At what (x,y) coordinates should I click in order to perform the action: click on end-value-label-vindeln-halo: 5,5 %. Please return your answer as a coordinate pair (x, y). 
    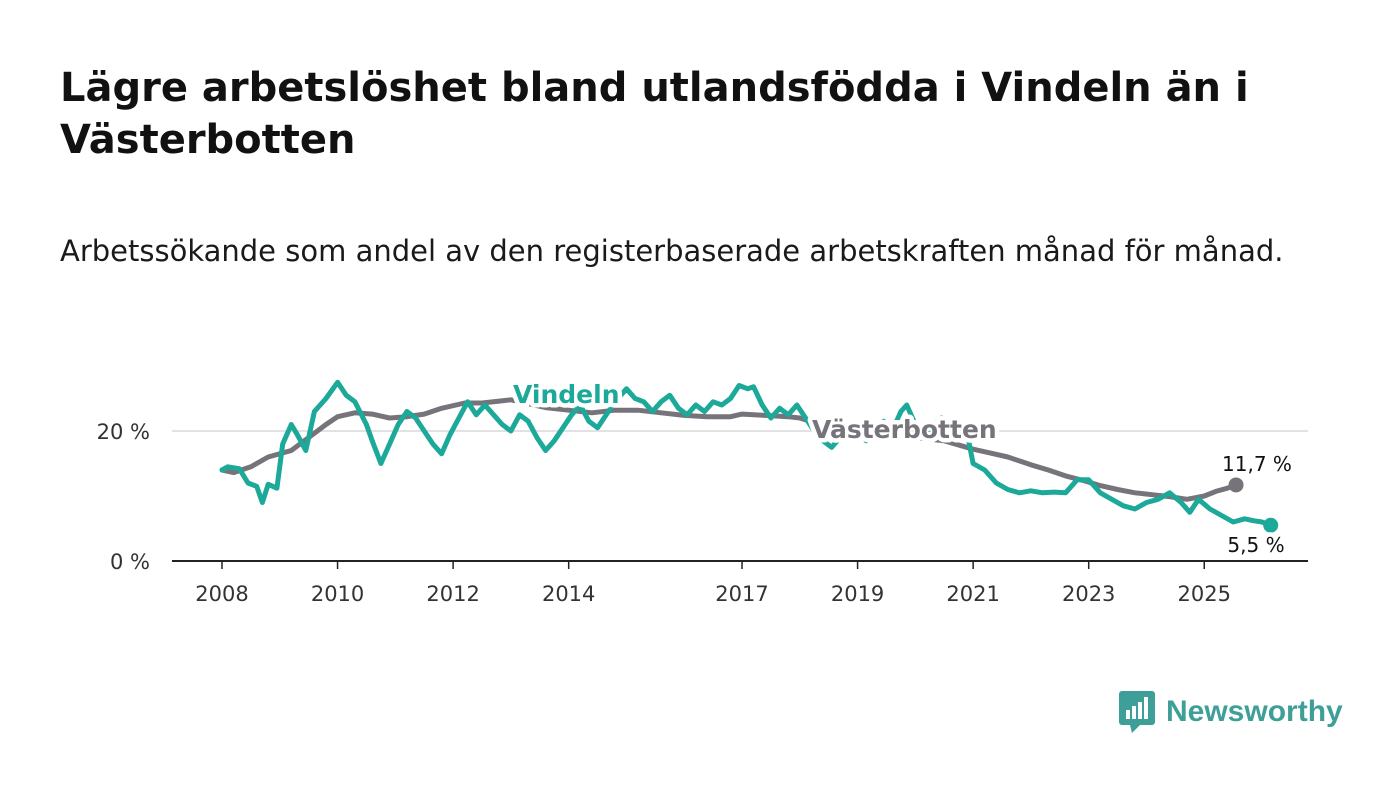
    Looking at the image, I should click on (1255, 545).